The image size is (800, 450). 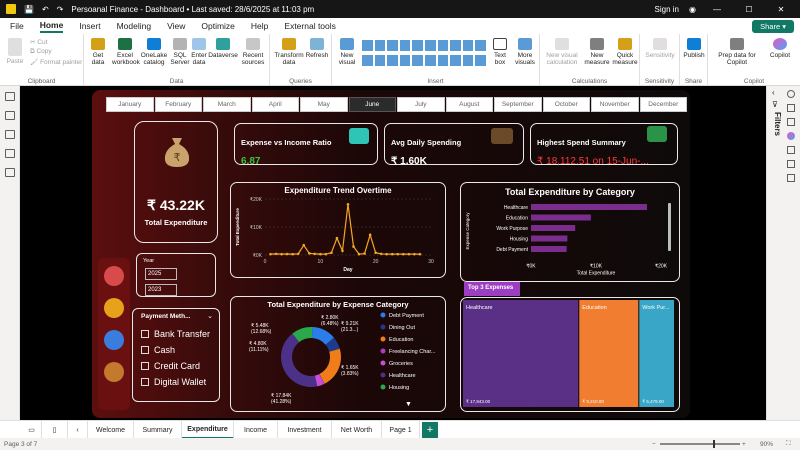 I want to click on kpi-card-ratio: Expense vs Income Ratio 6.87, so click(x=306, y=145).